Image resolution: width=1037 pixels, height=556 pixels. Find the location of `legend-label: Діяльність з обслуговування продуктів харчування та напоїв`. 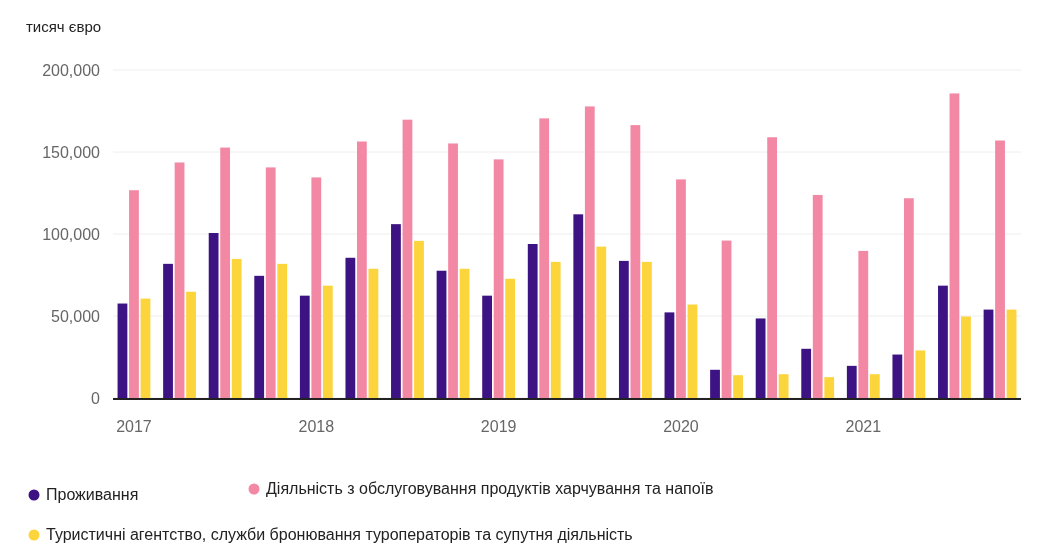

legend-label: Діяльність з обслуговування продуктів харчування та напоїв is located at coordinates (490, 488).